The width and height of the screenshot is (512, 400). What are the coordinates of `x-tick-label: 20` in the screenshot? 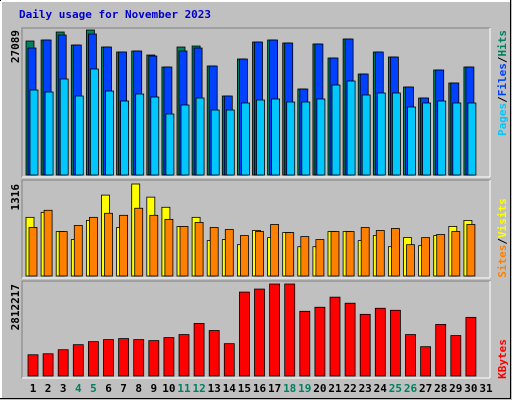 It's located at (319, 388).